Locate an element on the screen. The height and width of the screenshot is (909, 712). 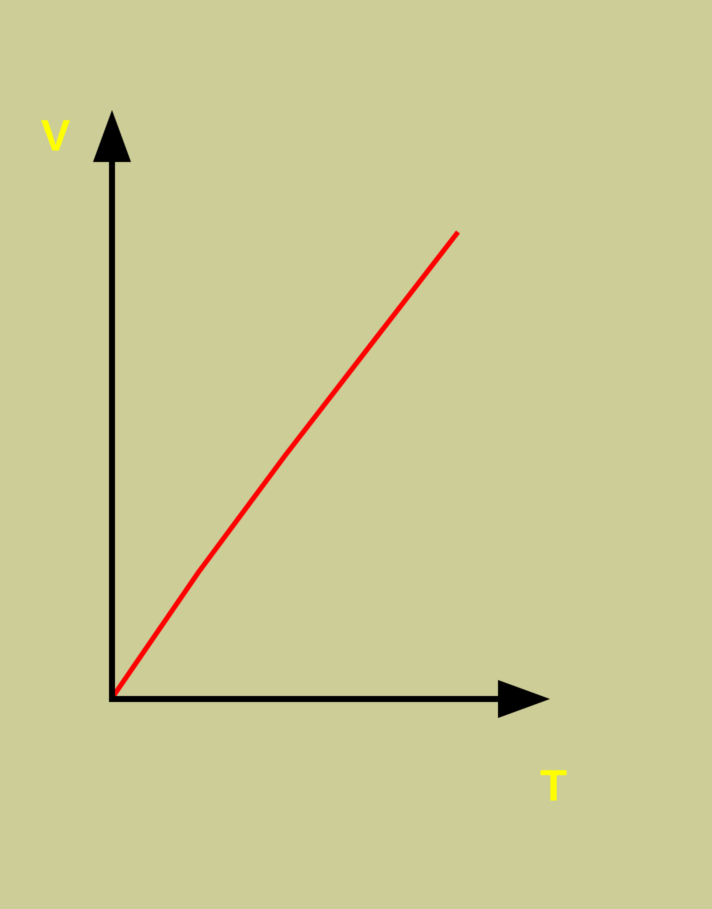
y-axis-title: V is located at coordinates (55, 136).